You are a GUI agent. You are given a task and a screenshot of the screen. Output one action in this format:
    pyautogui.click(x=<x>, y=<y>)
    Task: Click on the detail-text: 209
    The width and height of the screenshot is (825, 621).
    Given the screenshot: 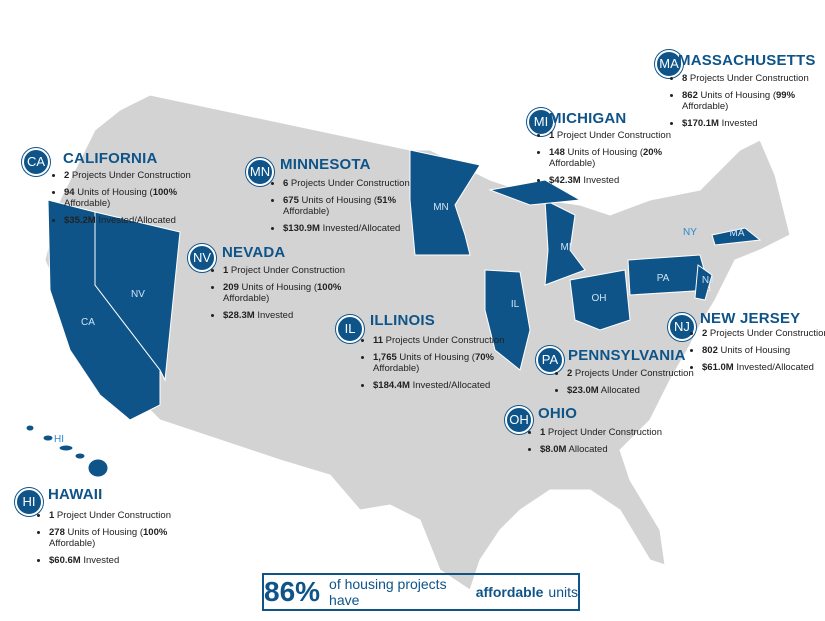 What is the action you would take?
    pyautogui.click(x=231, y=287)
    